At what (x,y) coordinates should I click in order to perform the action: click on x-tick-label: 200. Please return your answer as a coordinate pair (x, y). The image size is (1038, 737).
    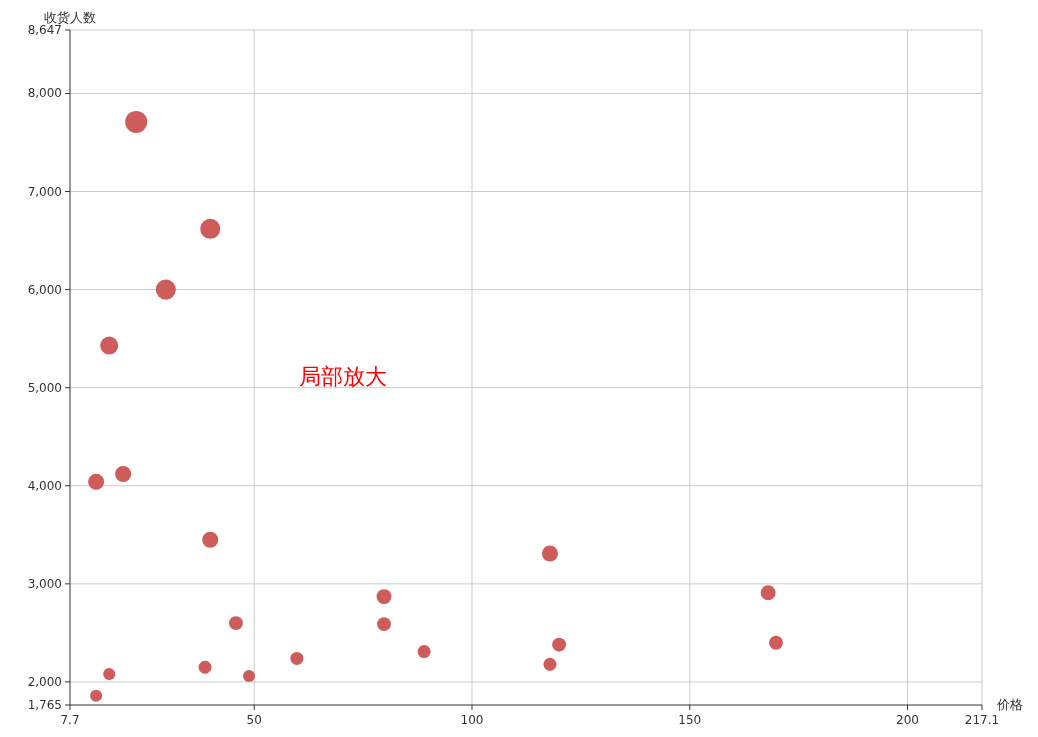
    Looking at the image, I should click on (907, 720).